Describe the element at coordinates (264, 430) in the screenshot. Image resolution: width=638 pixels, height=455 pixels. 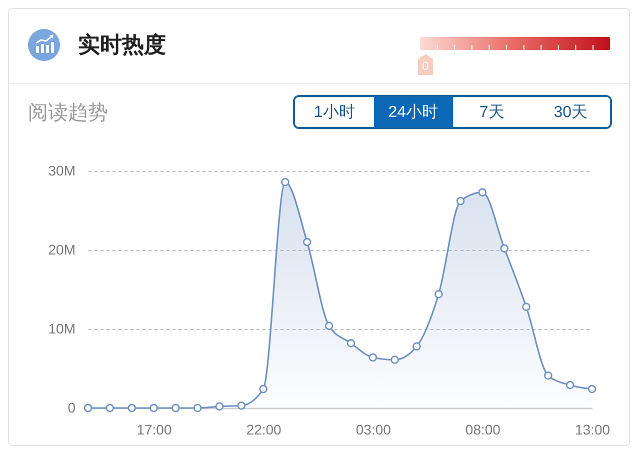
I see `x-tick-label: 22:00` at that location.